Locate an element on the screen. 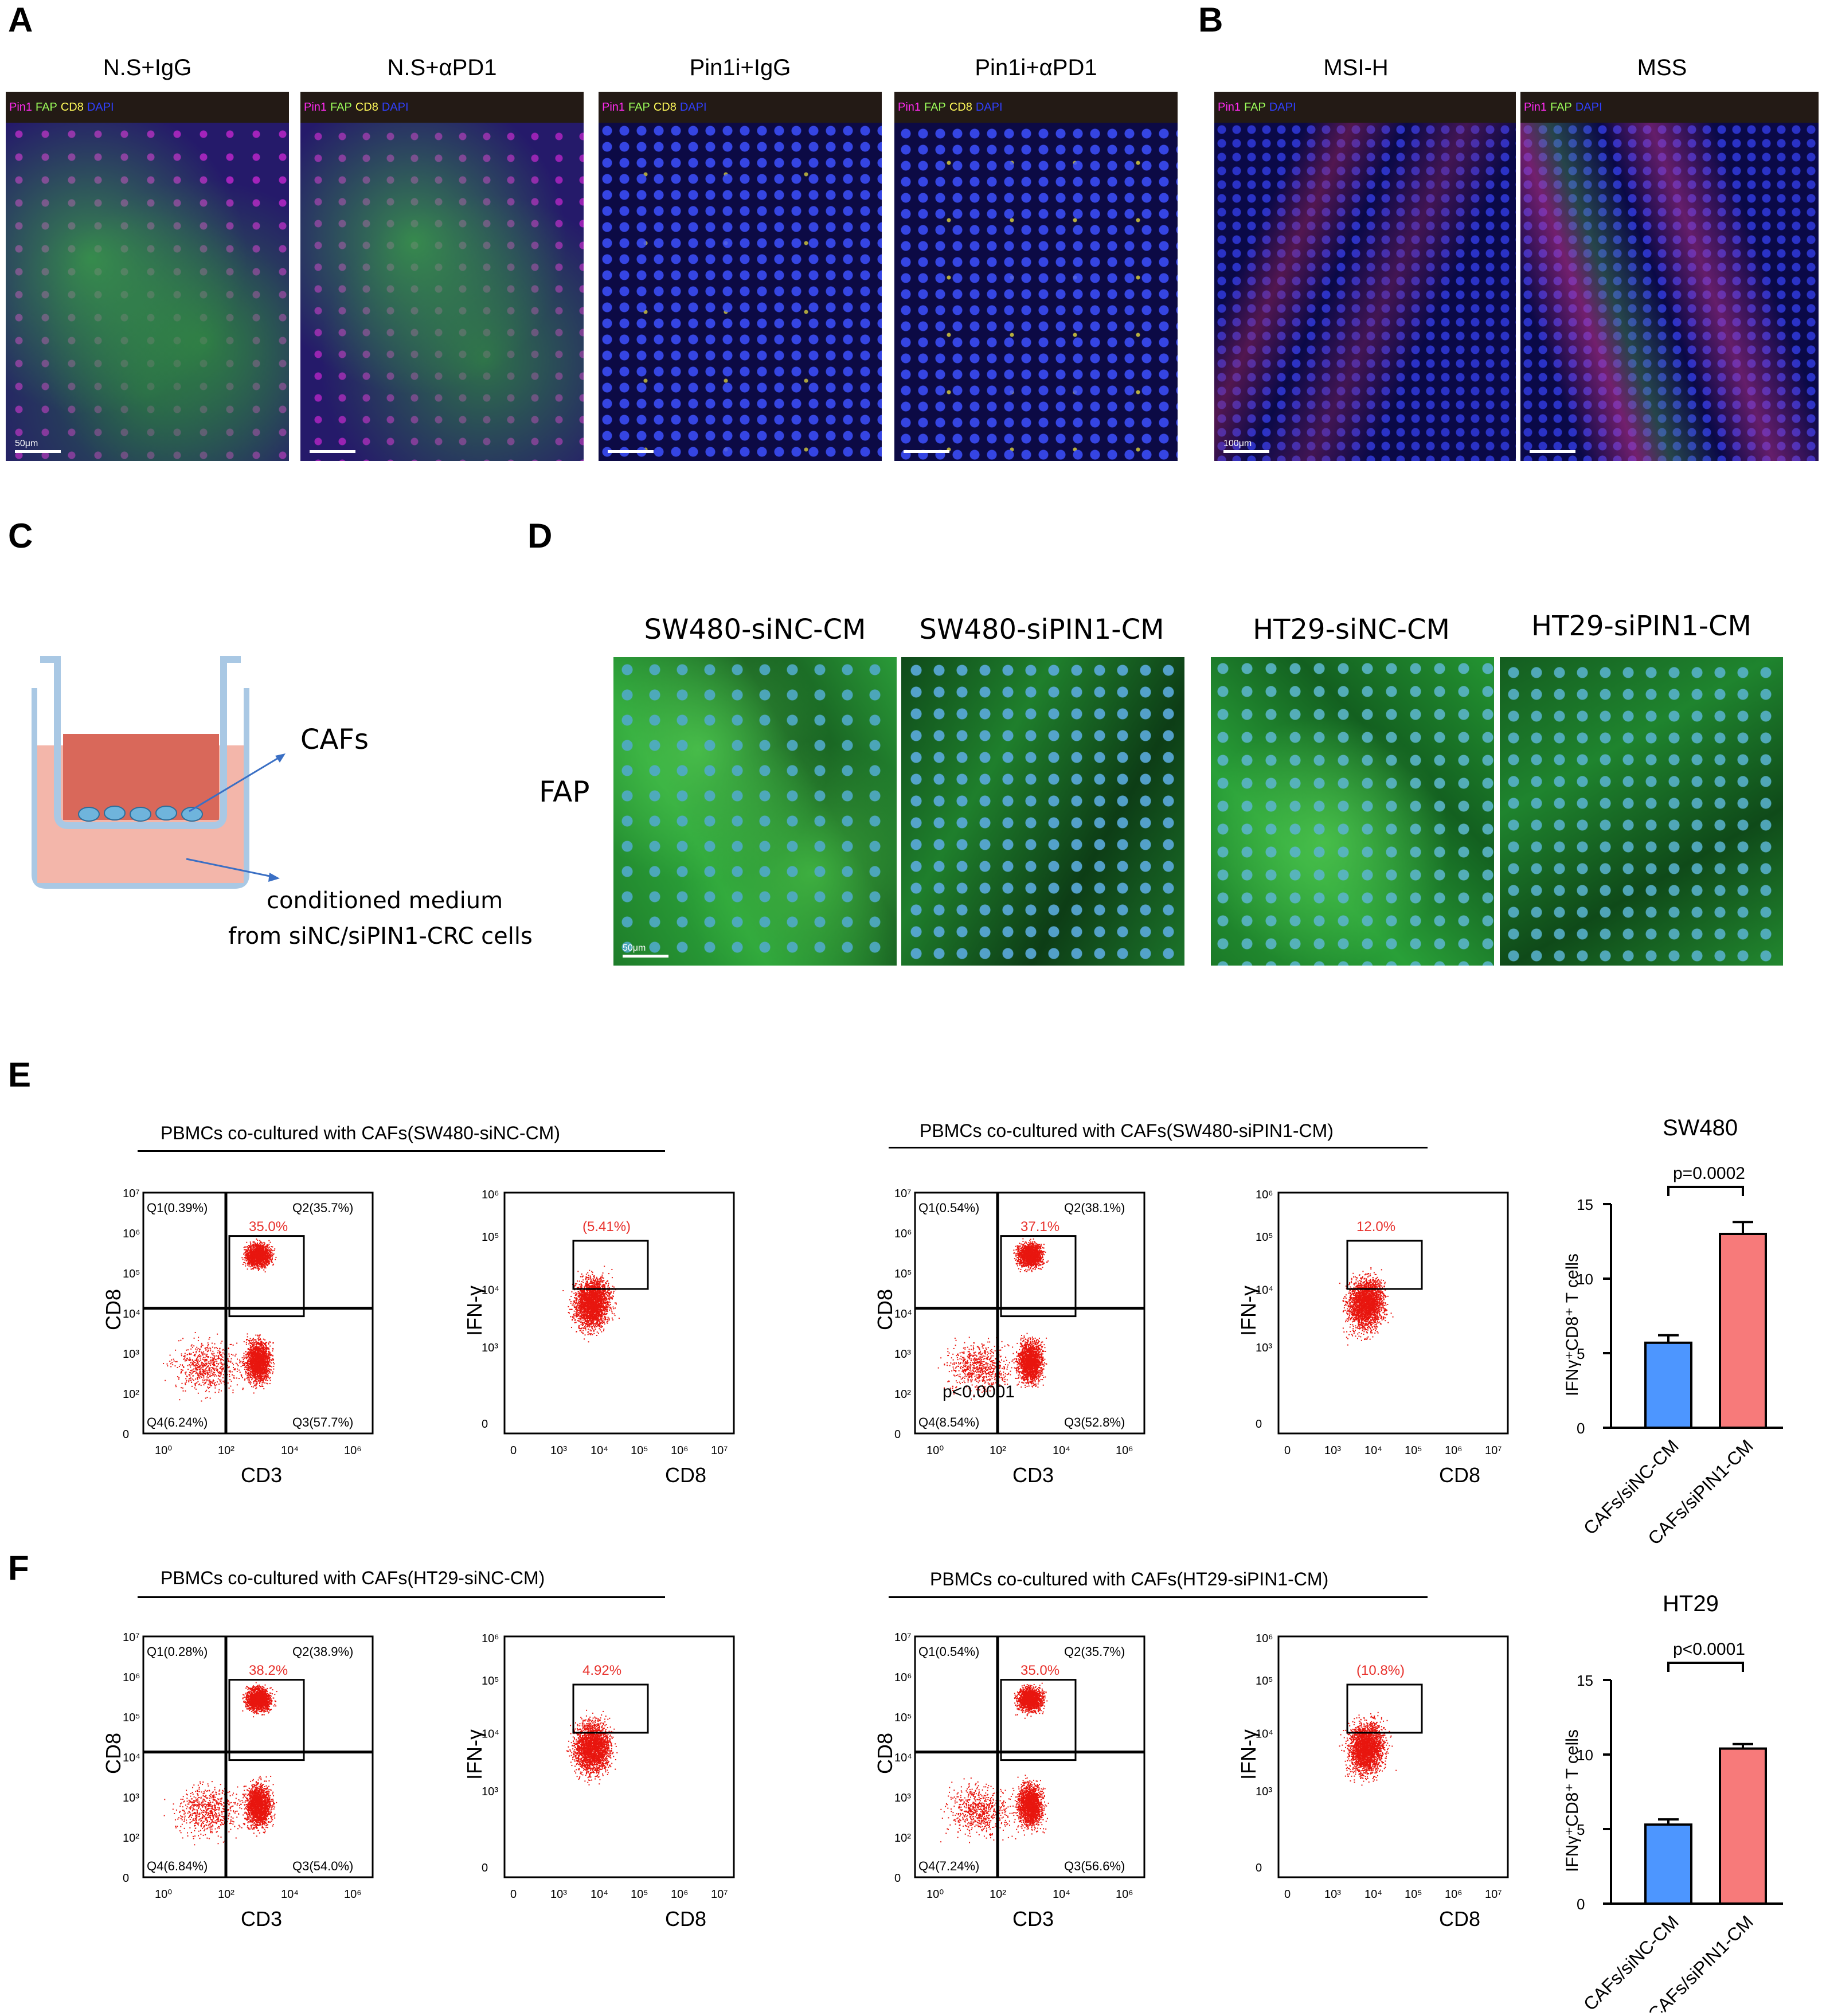 The width and height of the screenshot is (1822, 2016). panel-d-title-4: HT29-siPIN1-CM is located at coordinates (1641, 626).